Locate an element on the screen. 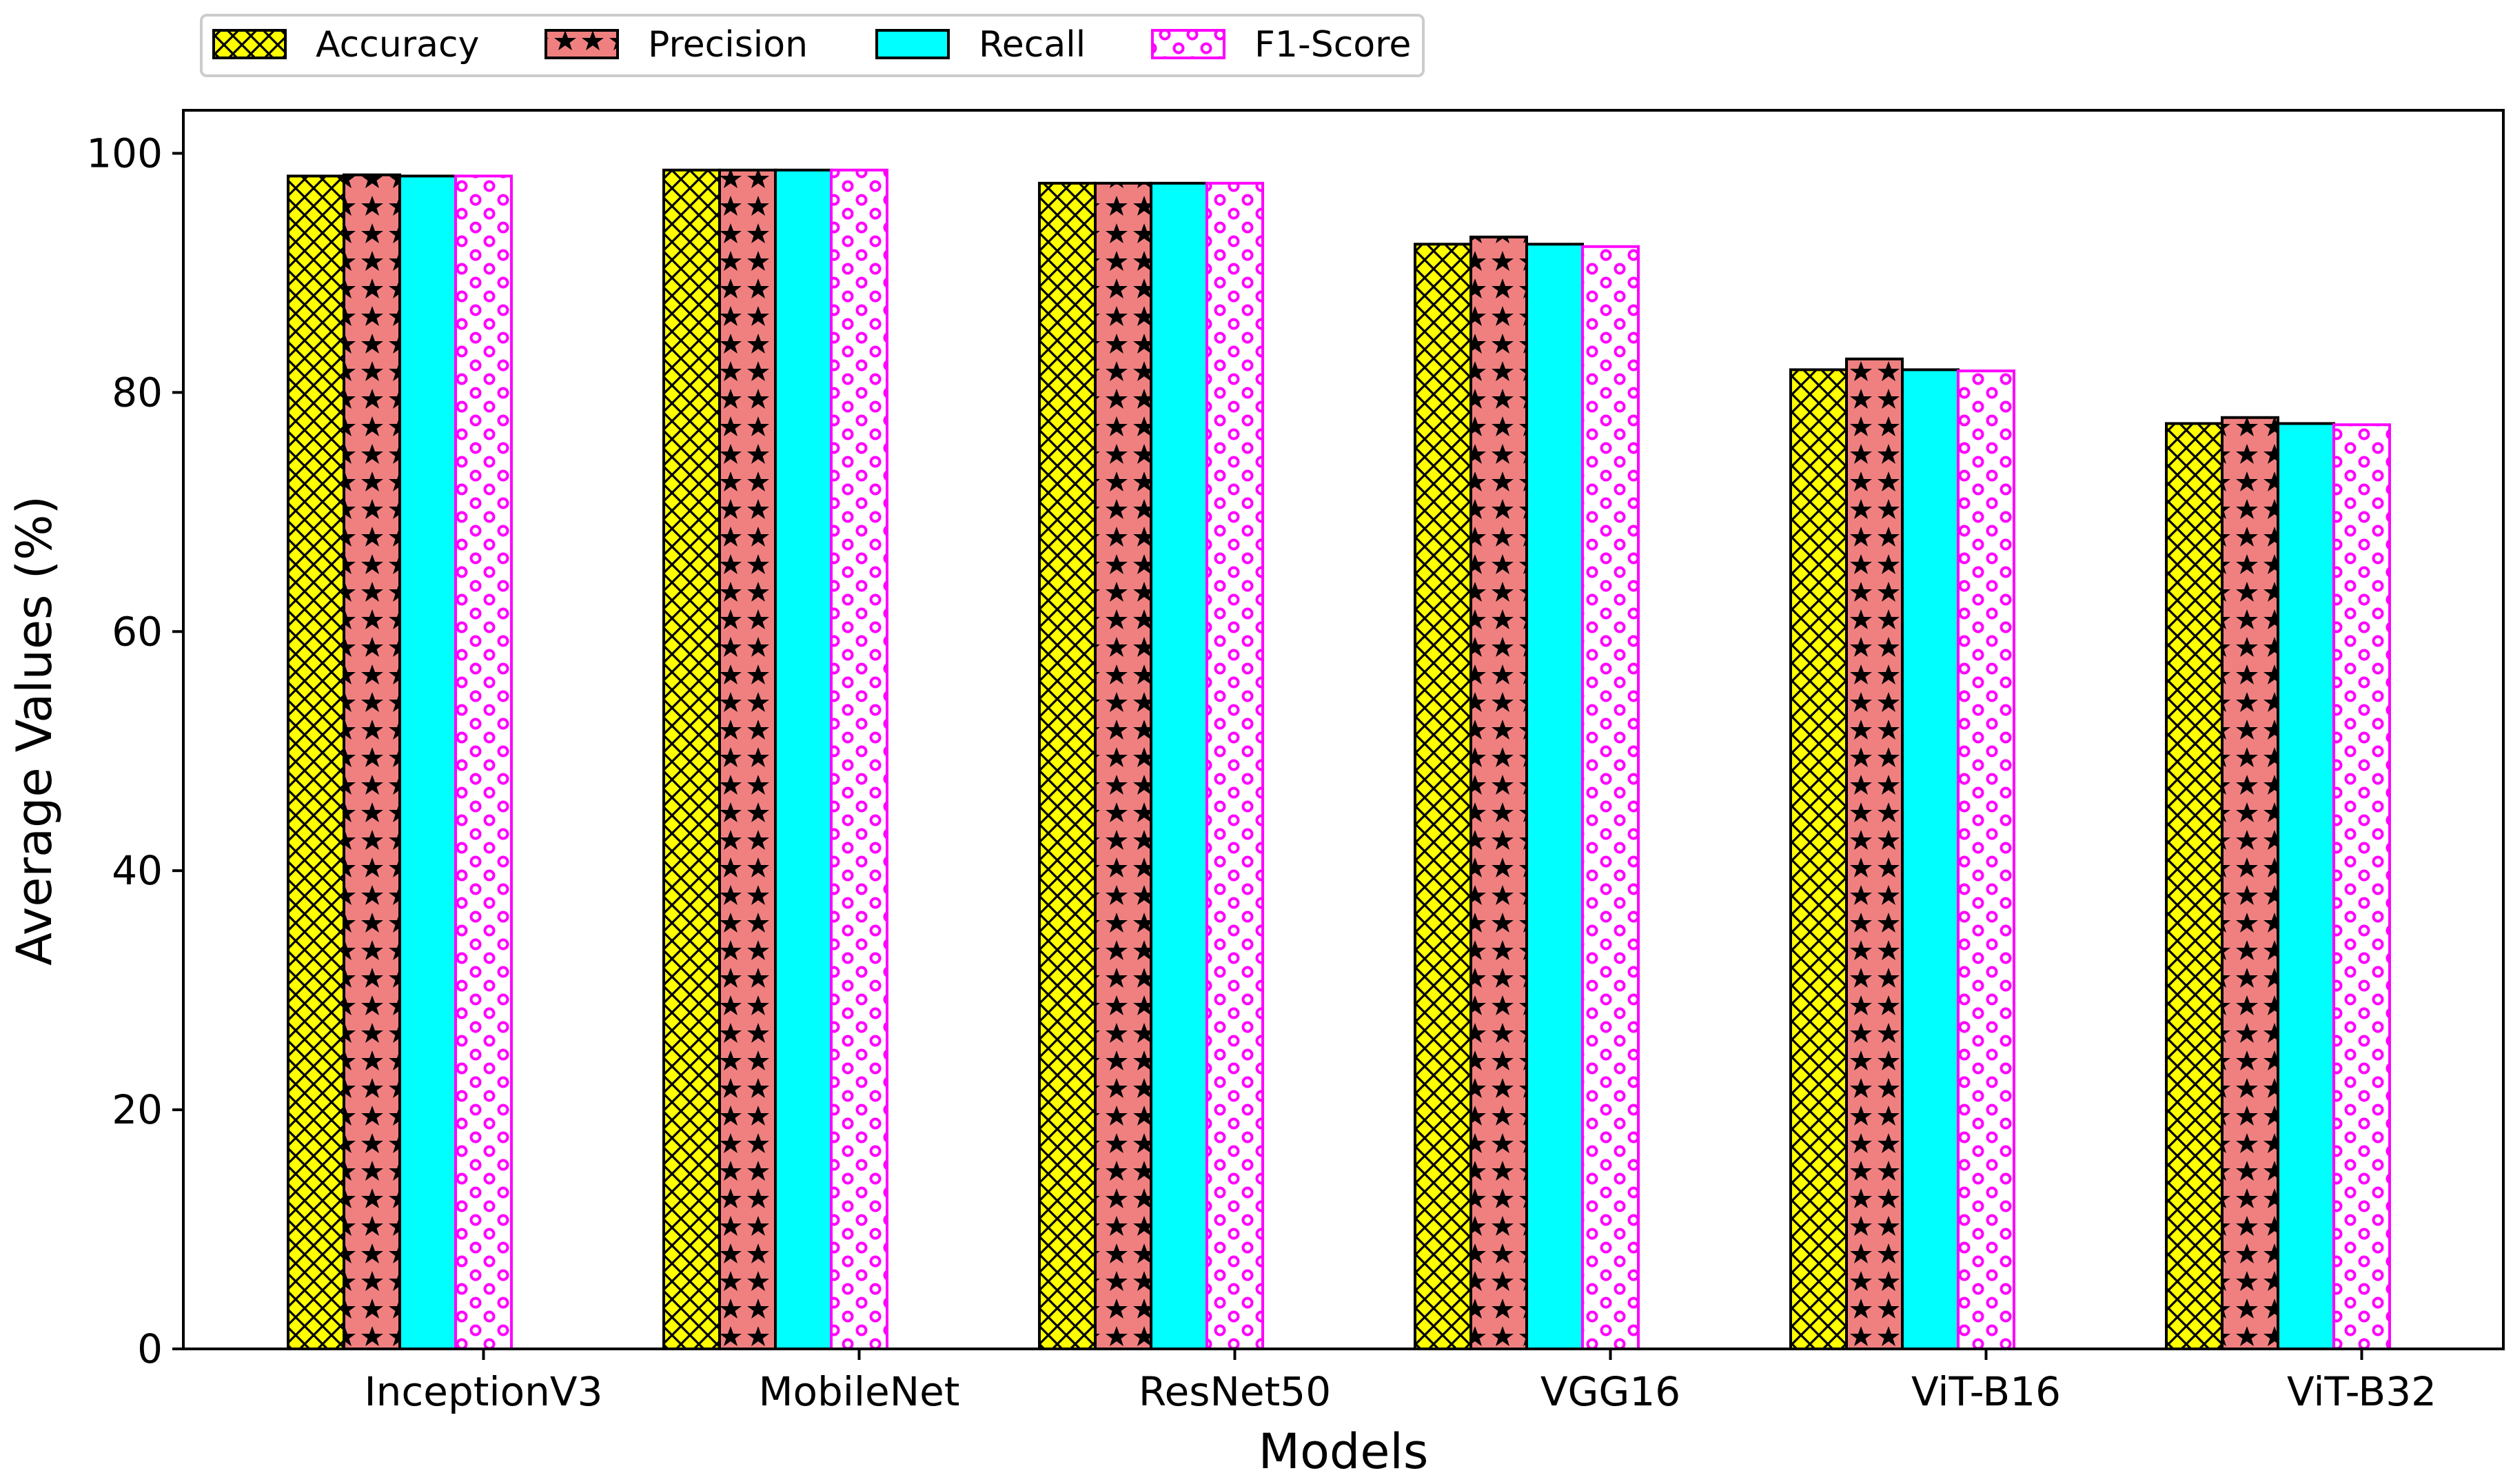  bar-recall-mobilenet is located at coordinates (803, 760).